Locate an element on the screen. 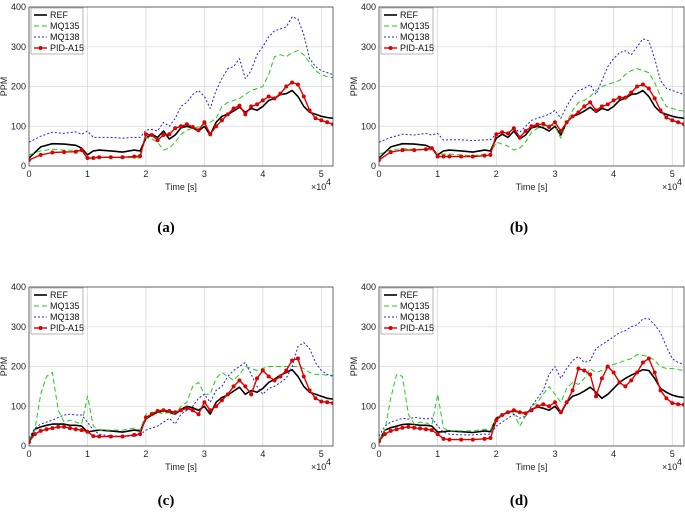  x-tick-label: 3 is located at coordinates (554, 454).